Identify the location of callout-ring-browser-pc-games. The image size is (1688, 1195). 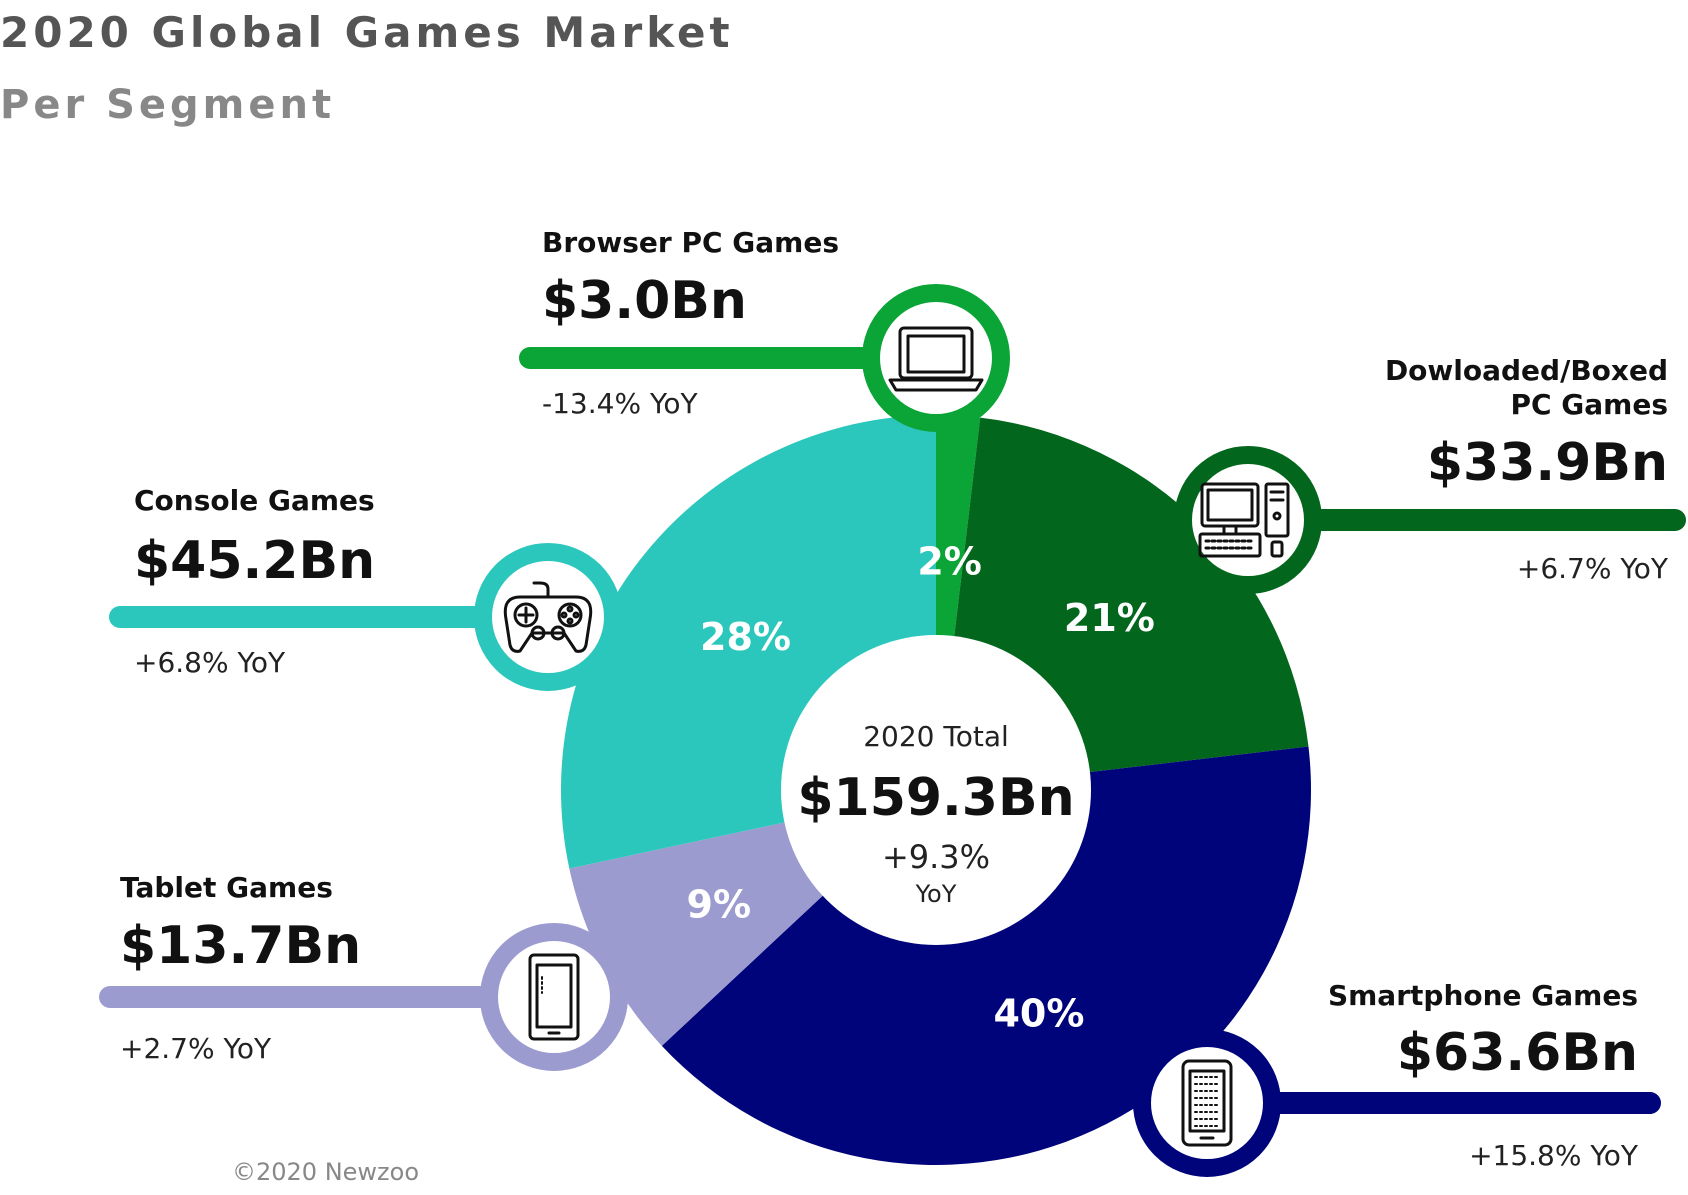
(936, 358).